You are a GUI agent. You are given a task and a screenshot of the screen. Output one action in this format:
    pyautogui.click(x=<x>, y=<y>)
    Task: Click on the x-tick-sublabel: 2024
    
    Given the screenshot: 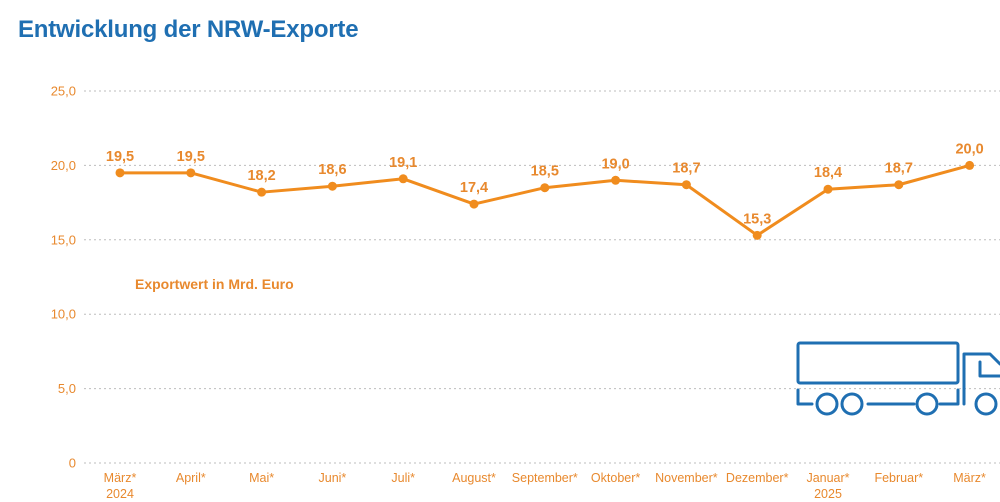 What is the action you would take?
    pyautogui.click(x=120, y=494)
    